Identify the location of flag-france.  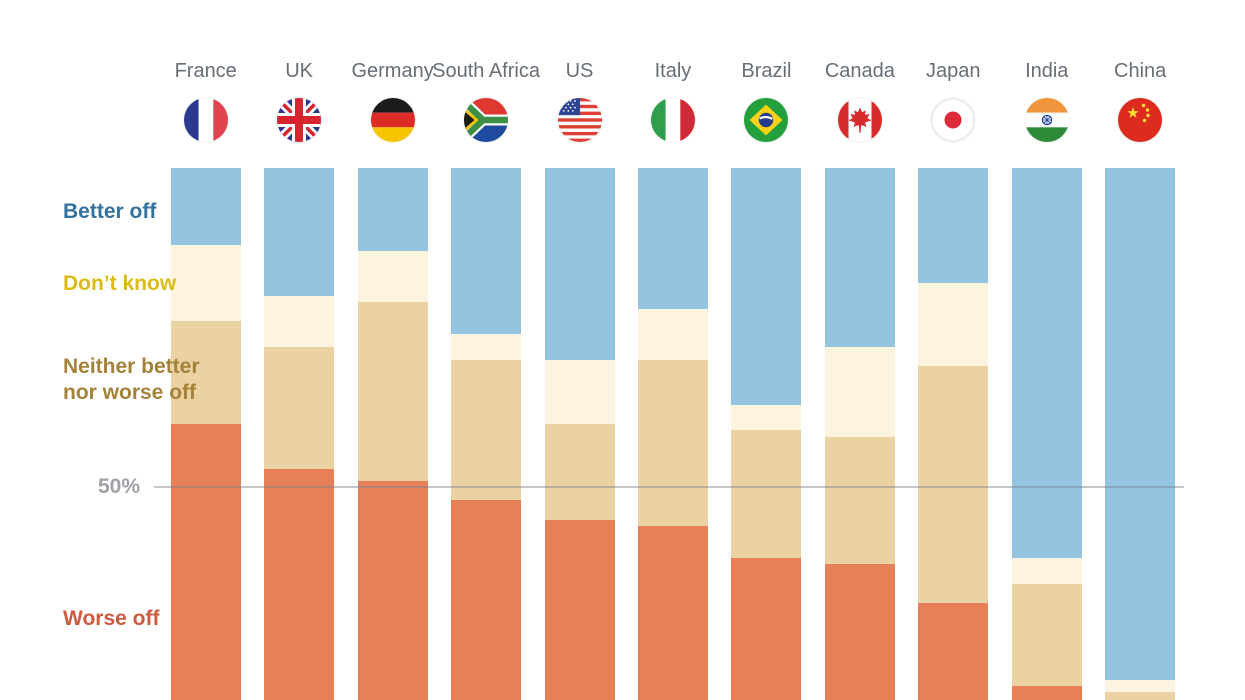
(205, 120).